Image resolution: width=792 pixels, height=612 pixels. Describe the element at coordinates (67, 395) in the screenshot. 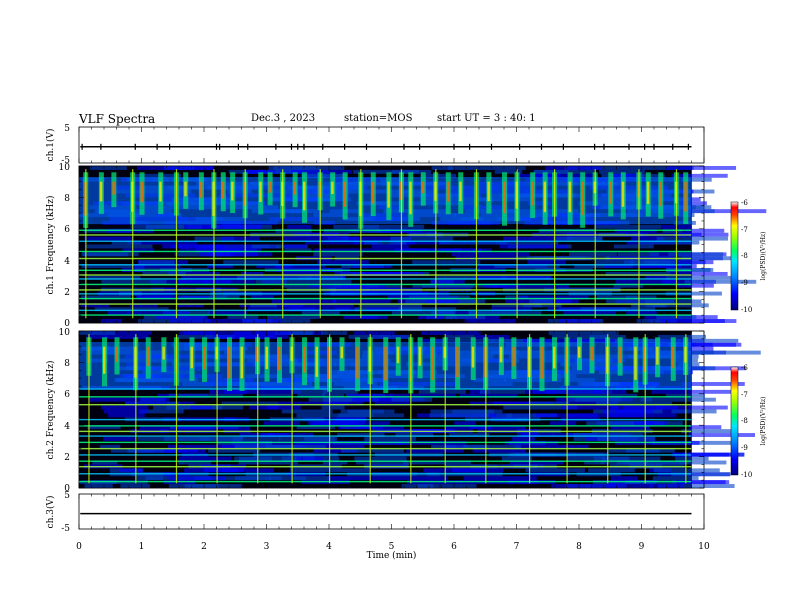

I see `ch2-freq-tick-6: 6` at that location.